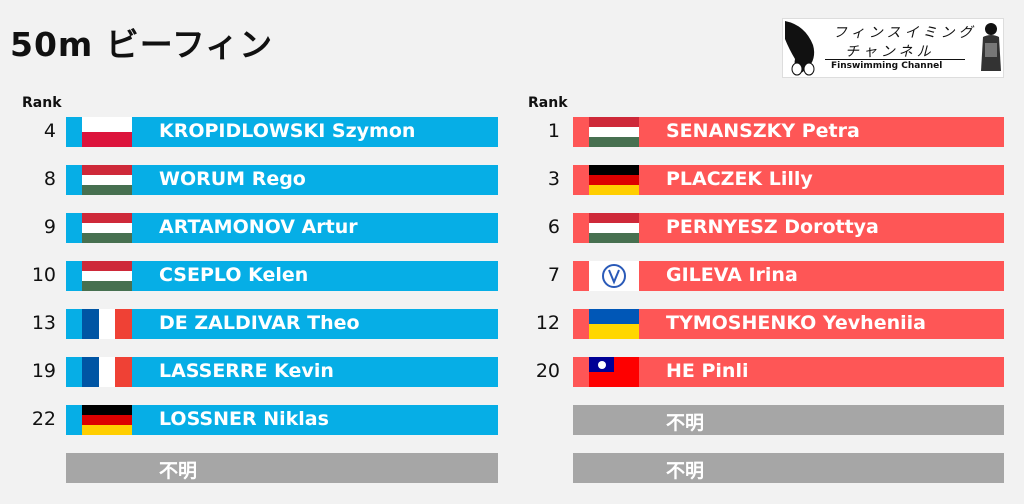  I want to click on result-row: 1 SENANSZKY Petra, so click(762, 132).